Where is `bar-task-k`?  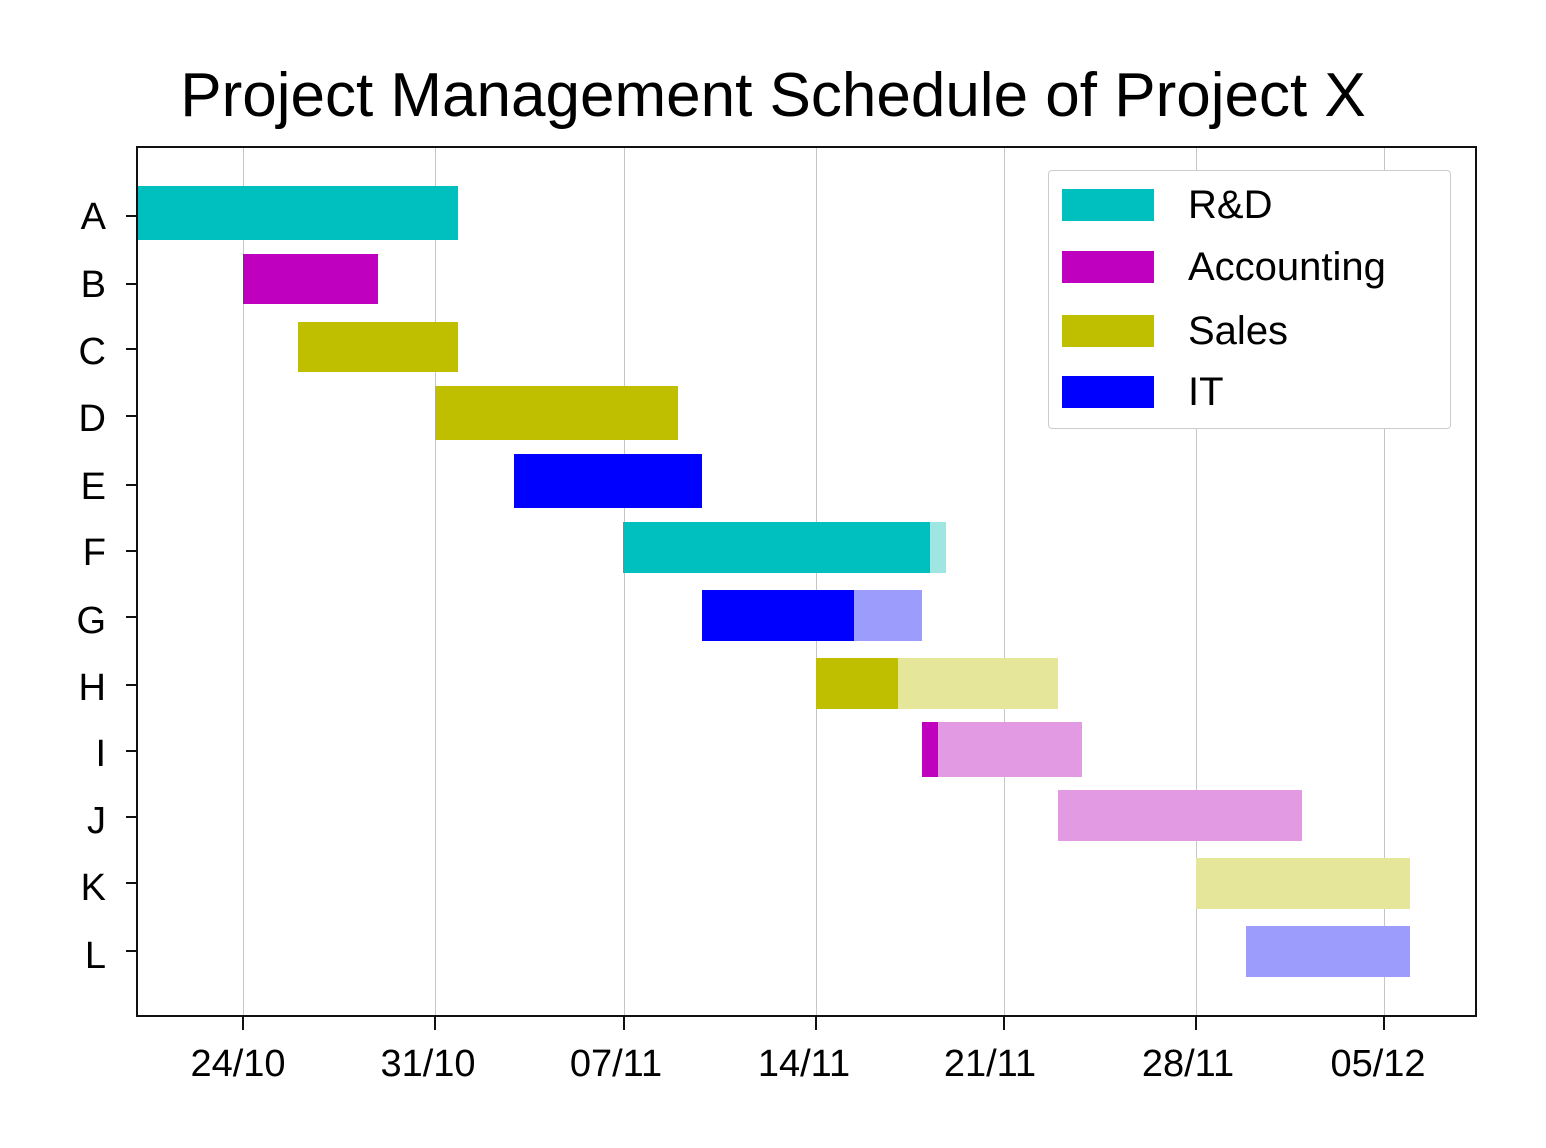 bar-task-k is located at coordinates (1303, 883).